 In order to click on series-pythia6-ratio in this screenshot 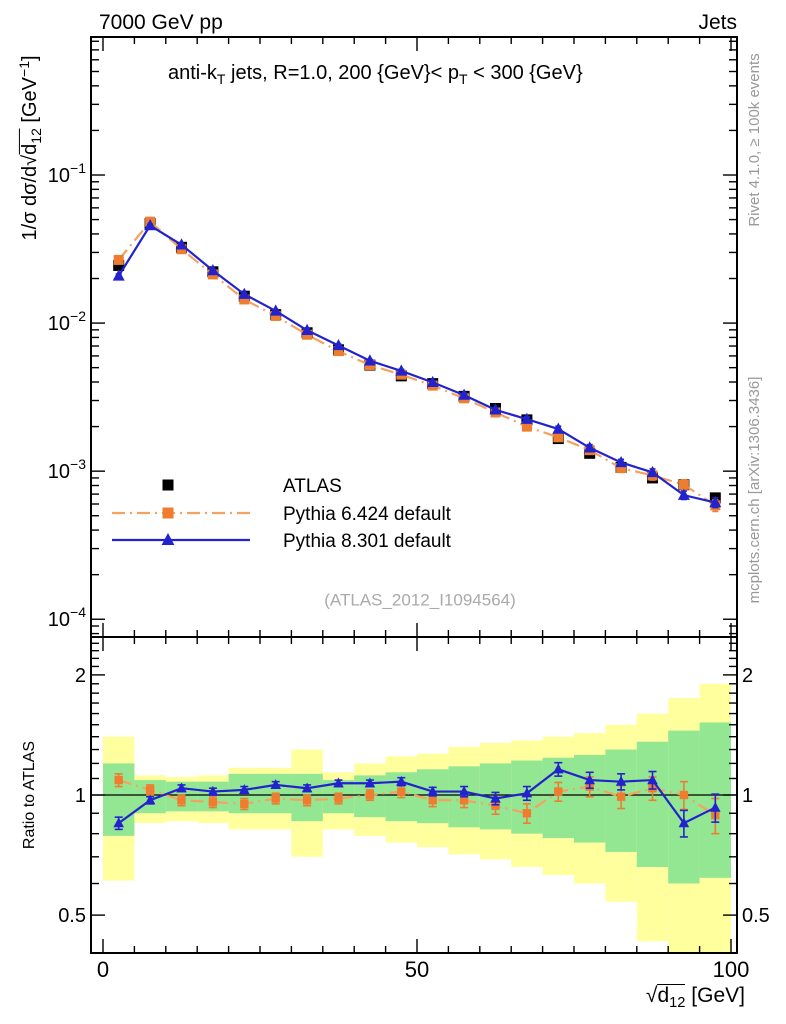, I will do `click(417, 804)`.